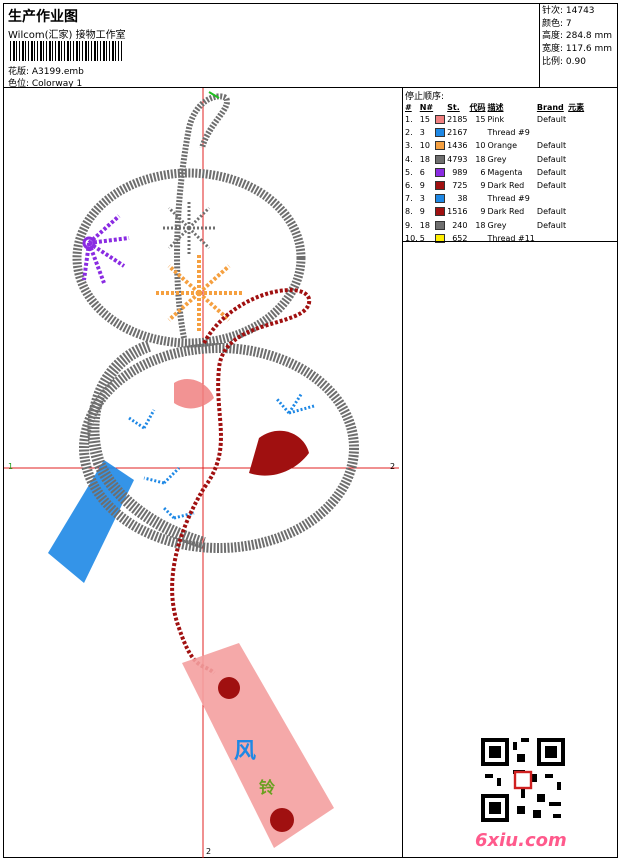 The image size is (620, 862). Describe the element at coordinates (409, 186) in the screenshot. I see `row-index: 6.` at that location.